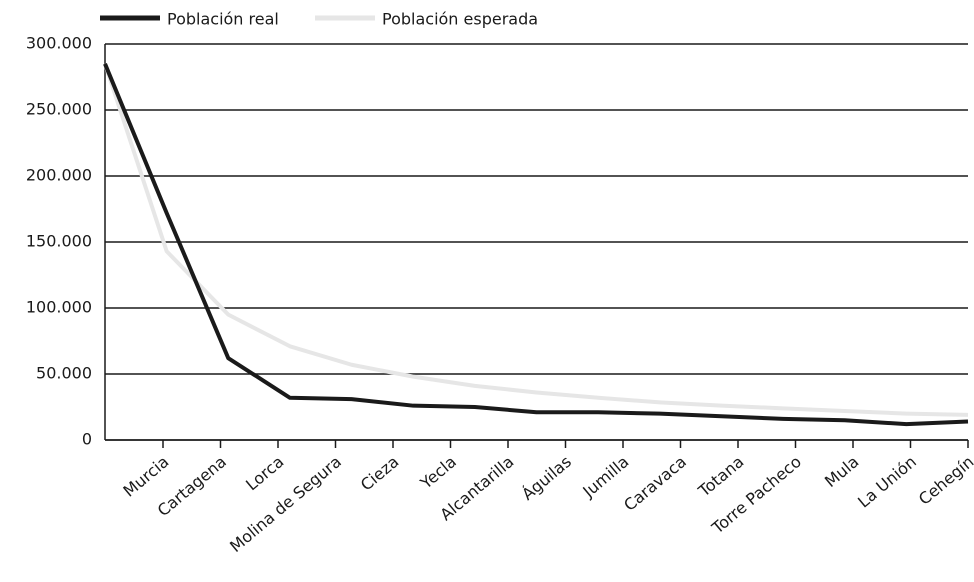  What do you see at coordinates (59, 175) in the screenshot?
I see `y-tick-label: 200.000` at bounding box center [59, 175].